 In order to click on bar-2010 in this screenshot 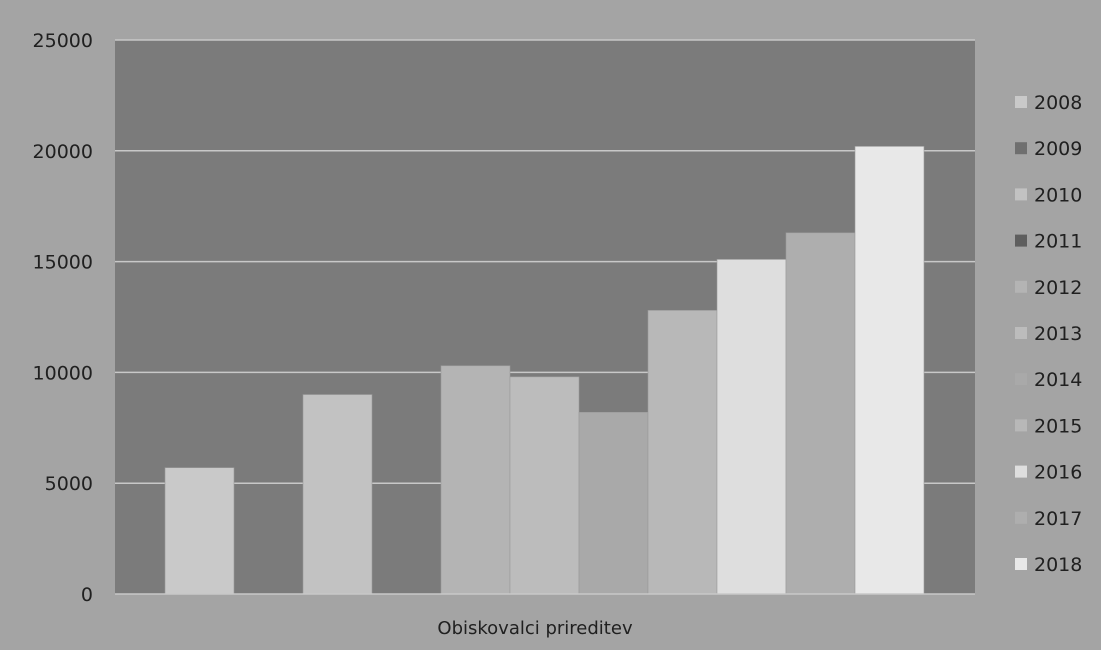, I will do `click(337, 494)`.